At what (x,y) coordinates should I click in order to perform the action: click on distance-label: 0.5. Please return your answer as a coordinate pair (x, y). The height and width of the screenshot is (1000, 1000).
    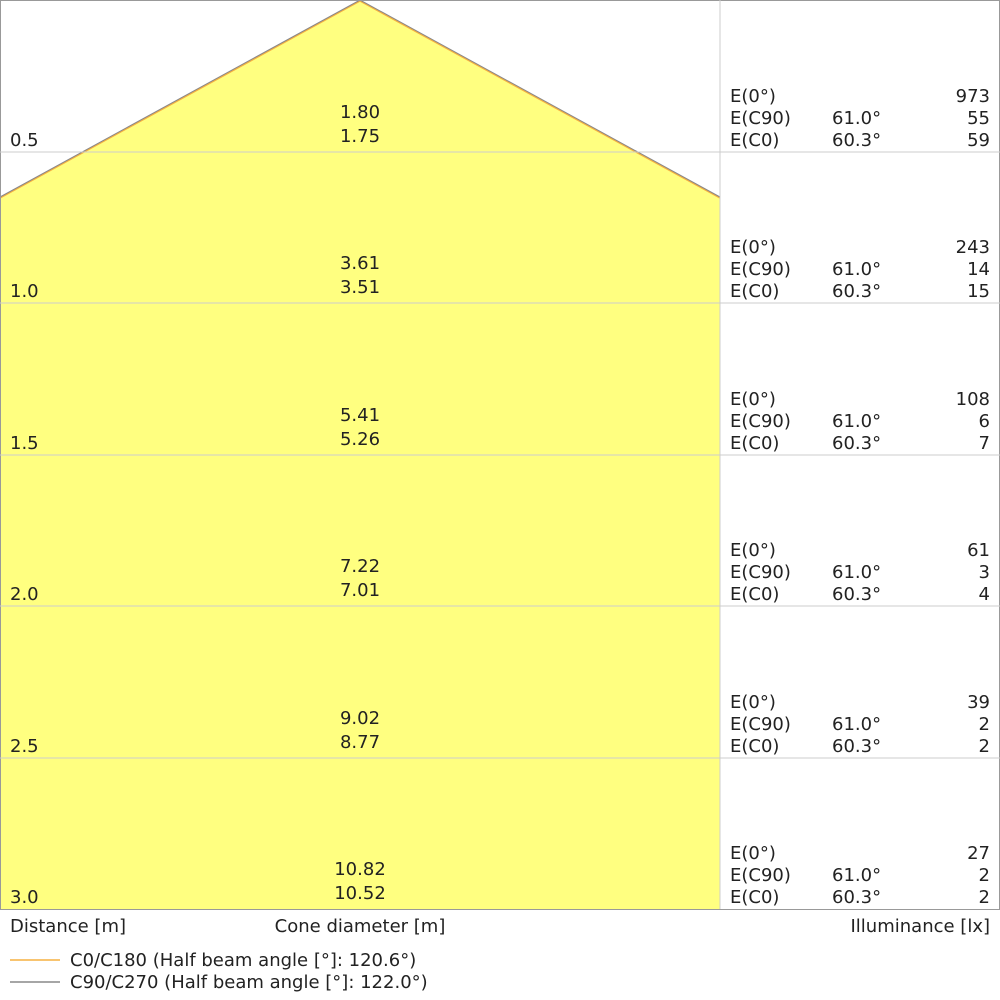
    Looking at the image, I should click on (24, 140).